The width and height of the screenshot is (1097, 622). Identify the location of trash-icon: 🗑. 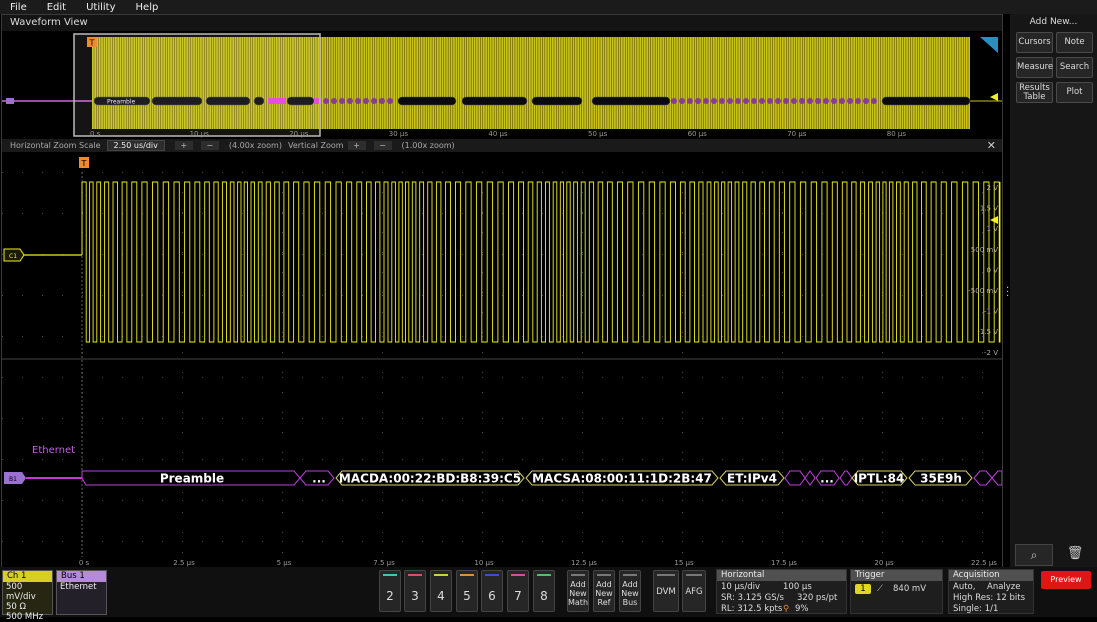
(1075, 553).